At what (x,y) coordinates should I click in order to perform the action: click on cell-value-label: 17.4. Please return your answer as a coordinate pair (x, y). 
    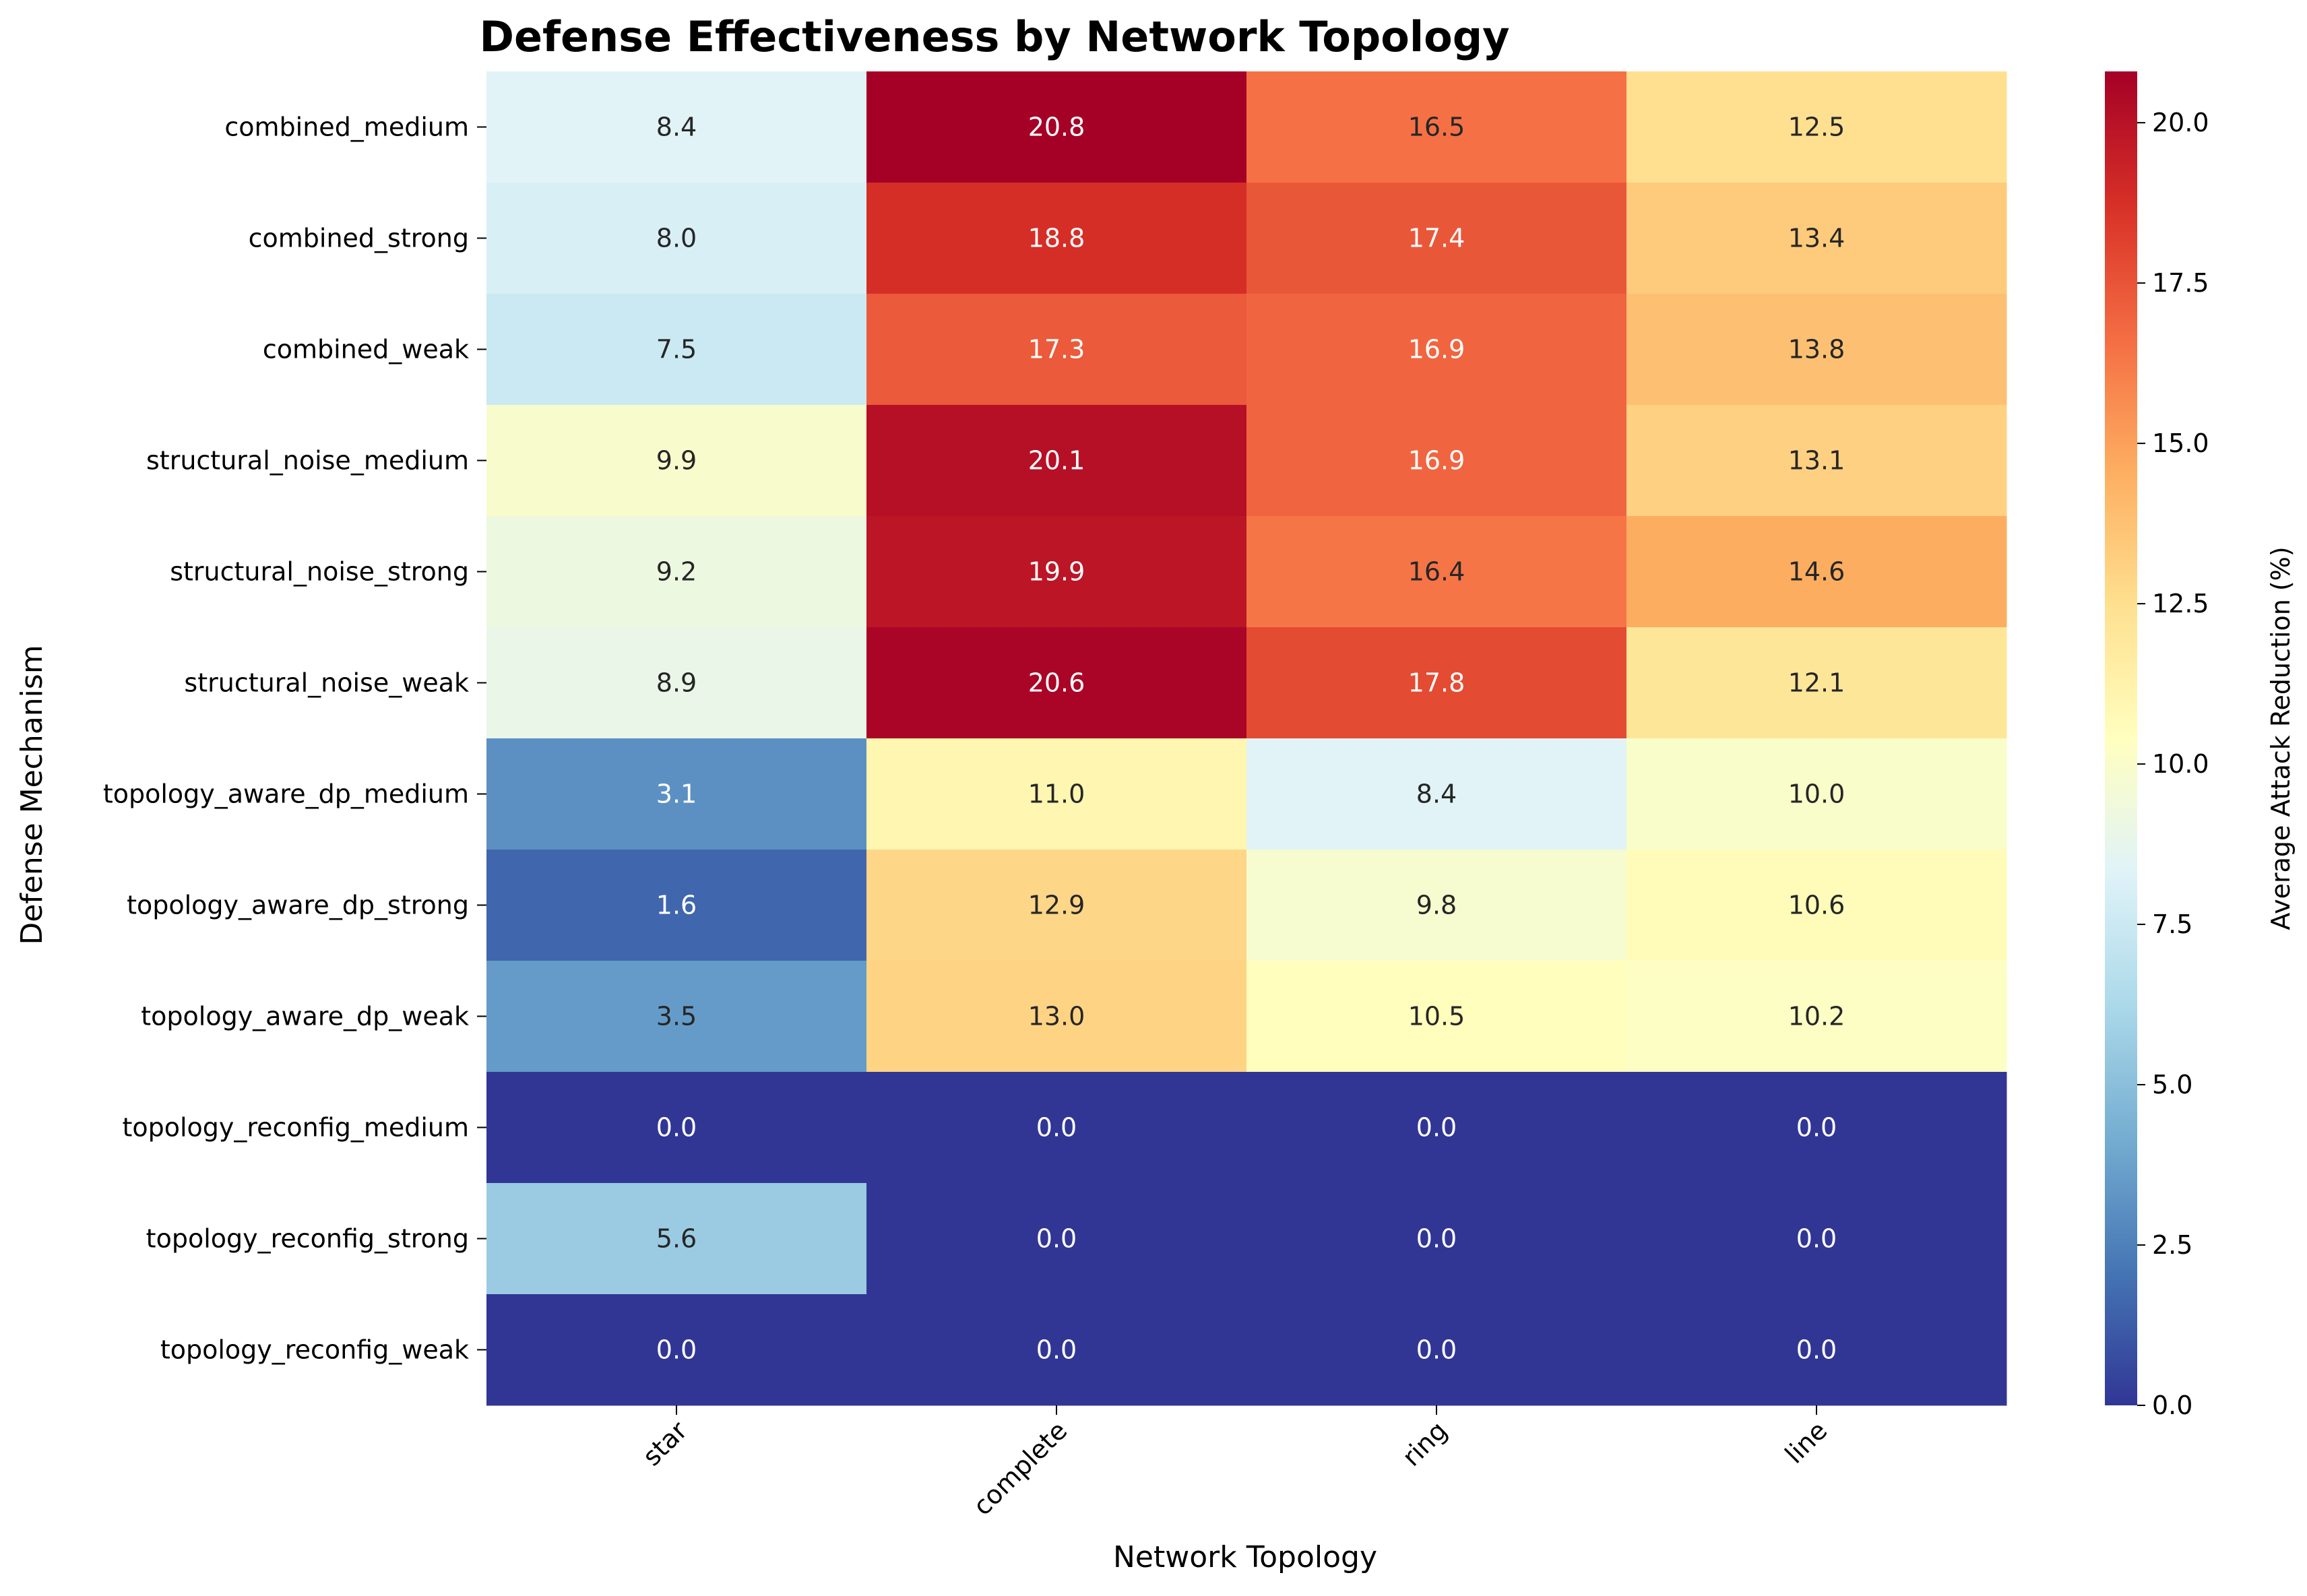
    Looking at the image, I should click on (1436, 238).